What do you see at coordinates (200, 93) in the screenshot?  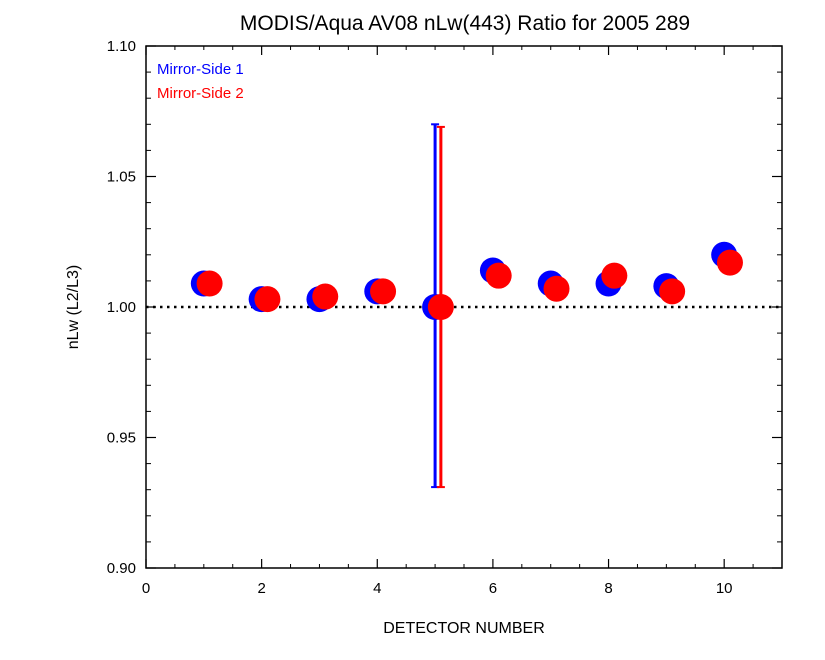 I see `legend-label-mirror-side-2: Mirror-Side 2` at bounding box center [200, 93].